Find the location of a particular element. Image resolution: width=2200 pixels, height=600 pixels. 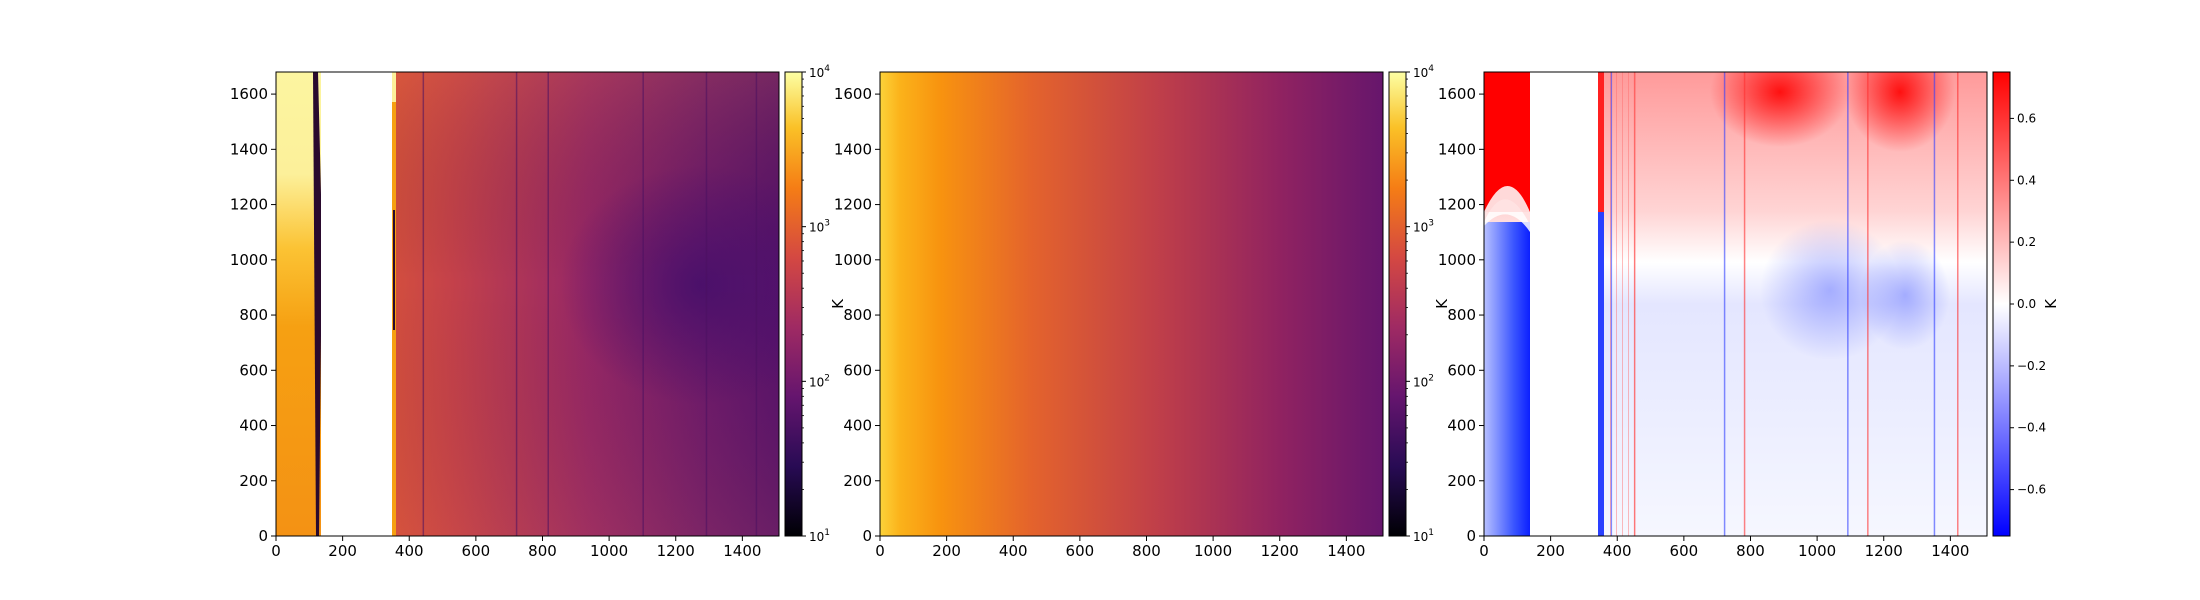

colorbar-3-label: K is located at coordinates (2051, 303).